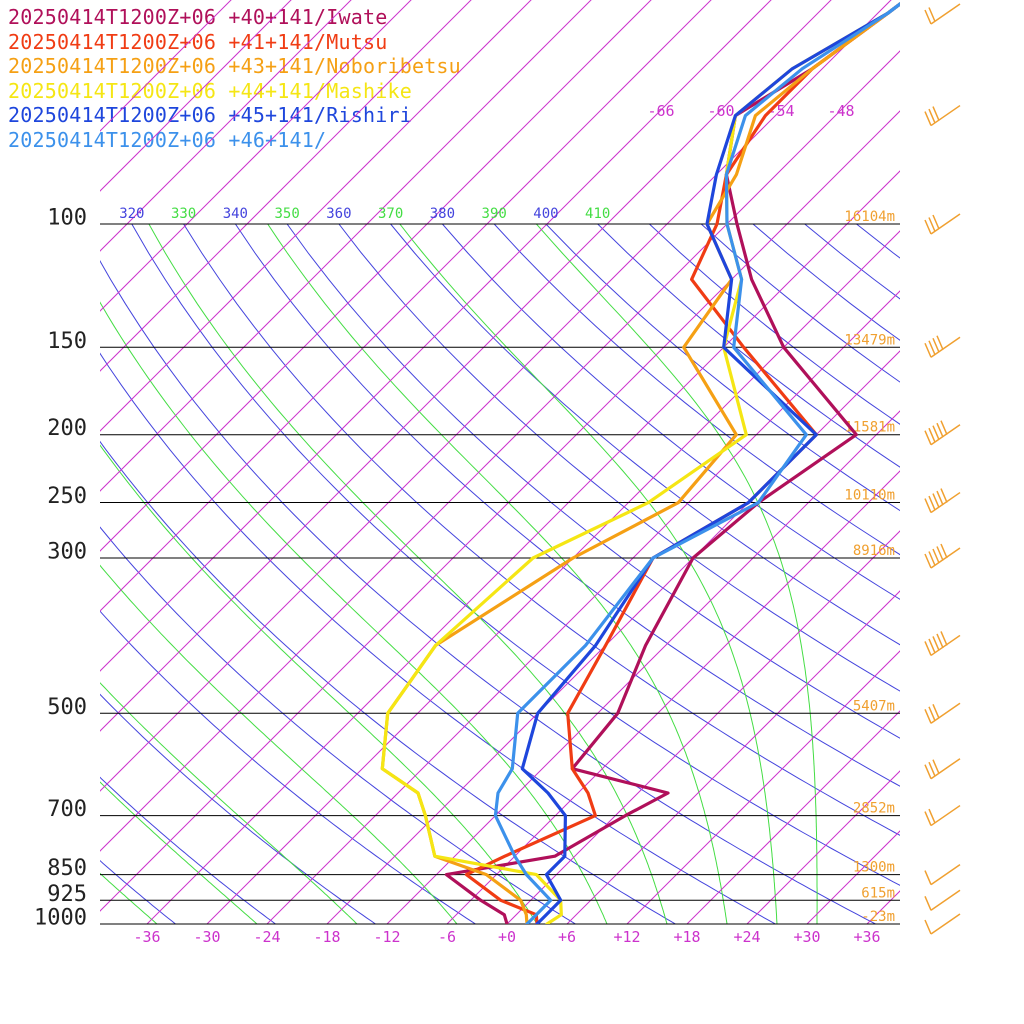 Image resolution: width=1024 pixels, height=1024 pixels. What do you see at coordinates (686, 937) in the screenshot?
I see `temperature-tick-label: +18` at bounding box center [686, 937].